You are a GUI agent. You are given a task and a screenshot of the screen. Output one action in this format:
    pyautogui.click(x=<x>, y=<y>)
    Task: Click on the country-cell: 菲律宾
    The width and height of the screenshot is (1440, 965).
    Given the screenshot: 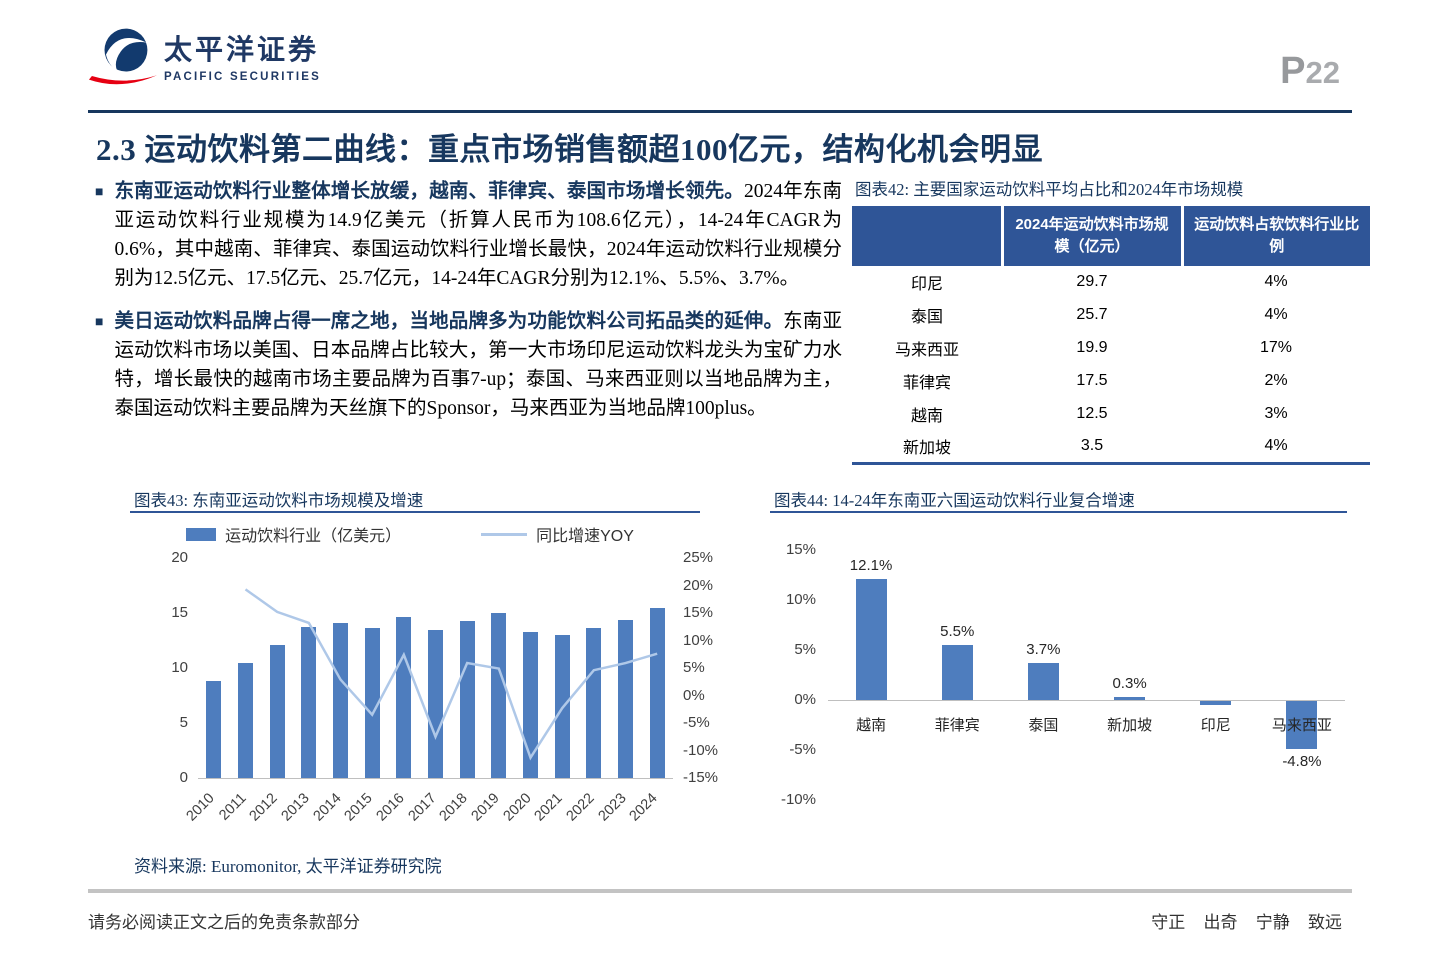 What is the action you would take?
    pyautogui.click(x=926, y=383)
    